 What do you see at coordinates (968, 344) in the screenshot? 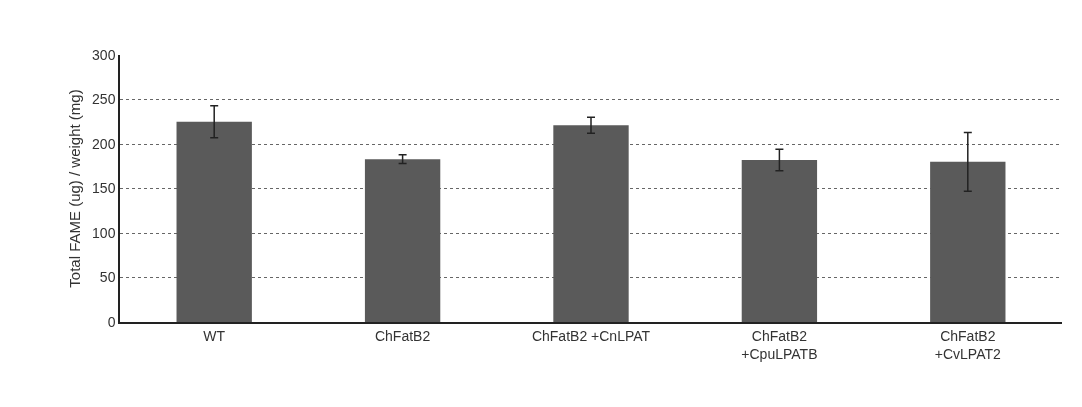
I see `x-tick-label: ChFatB2 +CvLPAT2` at bounding box center [968, 344].